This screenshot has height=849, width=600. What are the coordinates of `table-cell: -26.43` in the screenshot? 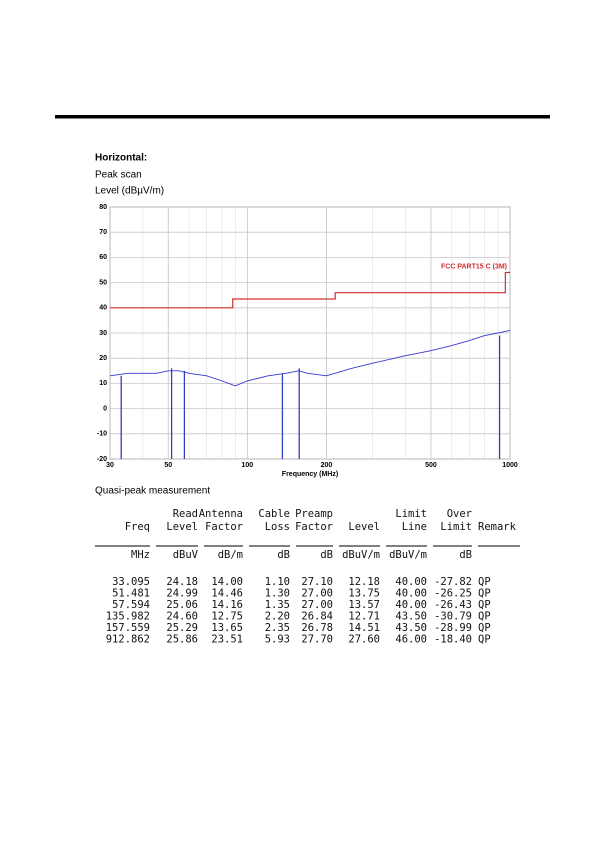 It's located at (453, 605).